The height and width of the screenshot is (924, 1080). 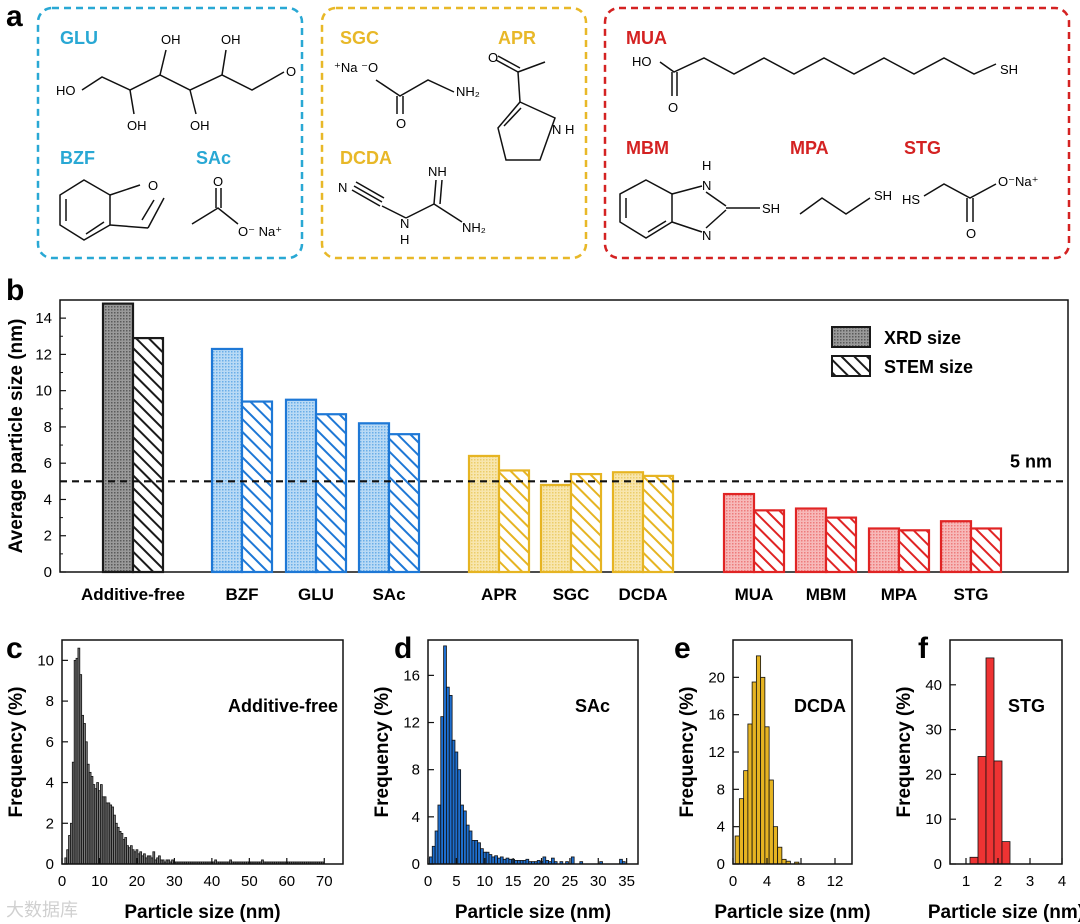 What do you see at coordinates (933, 774) in the screenshot?
I see `y-tick-label: 20` at bounding box center [933, 774].